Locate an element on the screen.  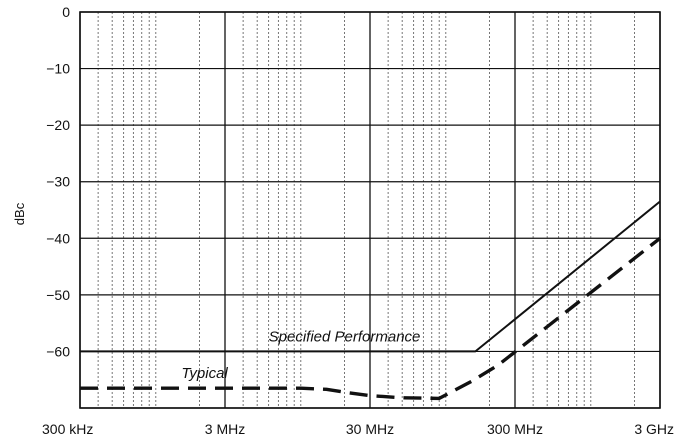
annotation-layer: Specified Performance Typical is located at coordinates (300, 355).